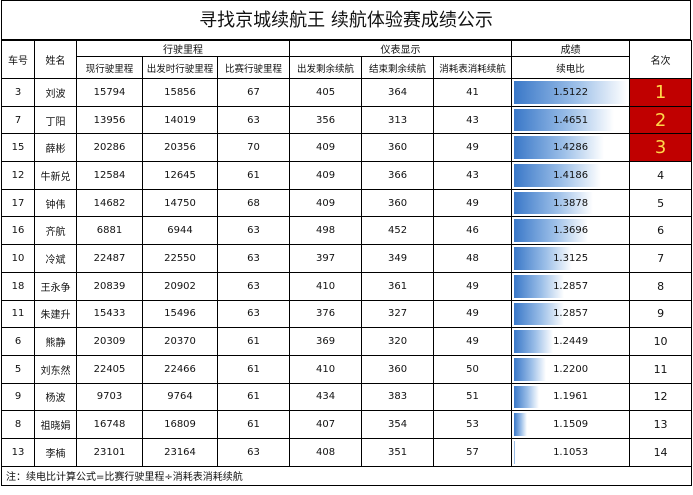  I want to click on ratio-value: 1.2449, so click(571, 342).